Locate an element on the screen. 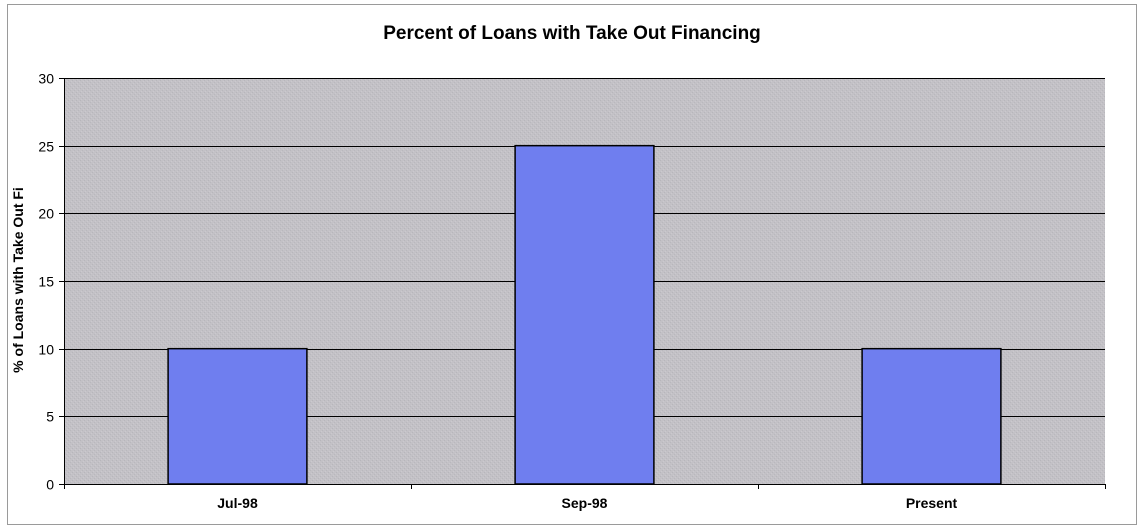 This screenshot has height=529, width=1144. x-tick-label: Present is located at coordinates (932, 503).